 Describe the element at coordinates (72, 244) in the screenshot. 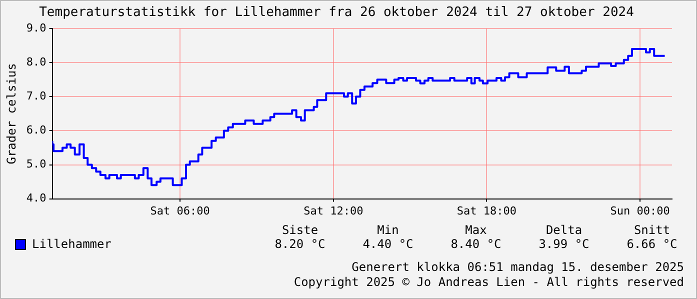

I see `legend-label: Lillehammer` at that location.